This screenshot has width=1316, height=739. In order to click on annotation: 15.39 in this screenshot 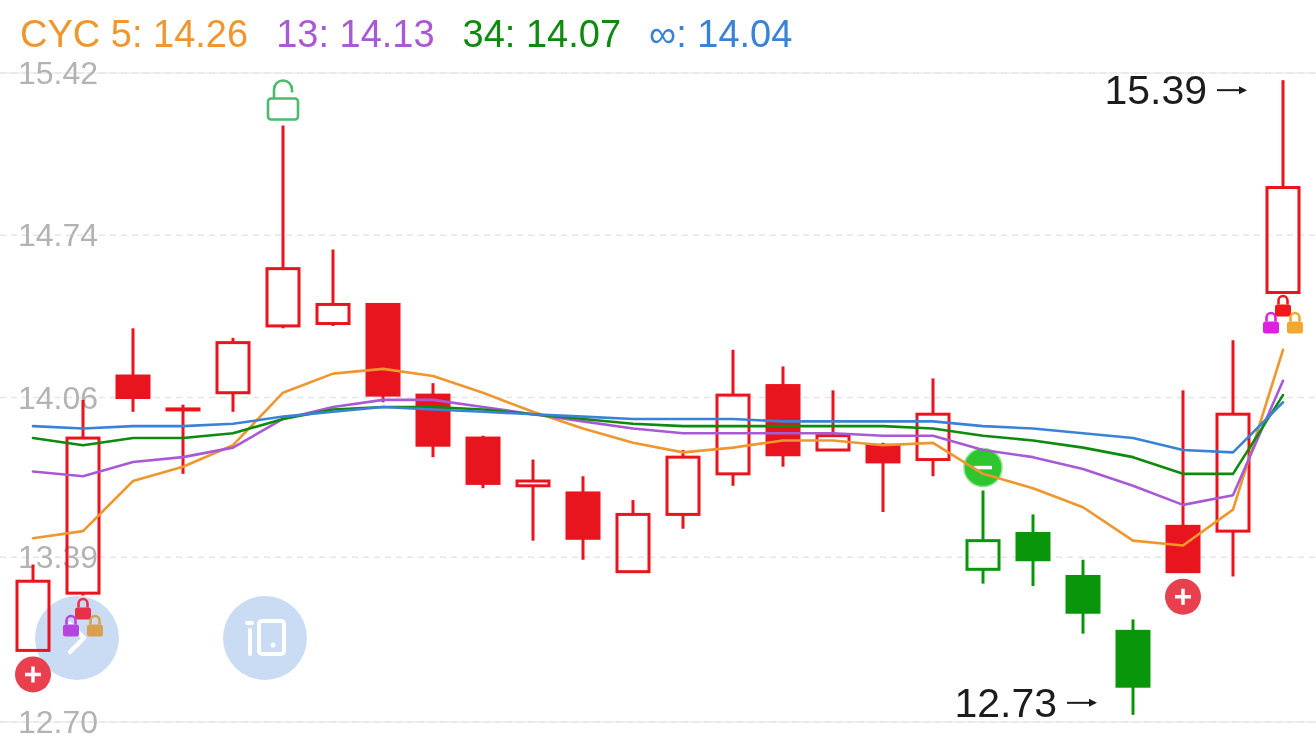, I will do `click(1155, 90)`.